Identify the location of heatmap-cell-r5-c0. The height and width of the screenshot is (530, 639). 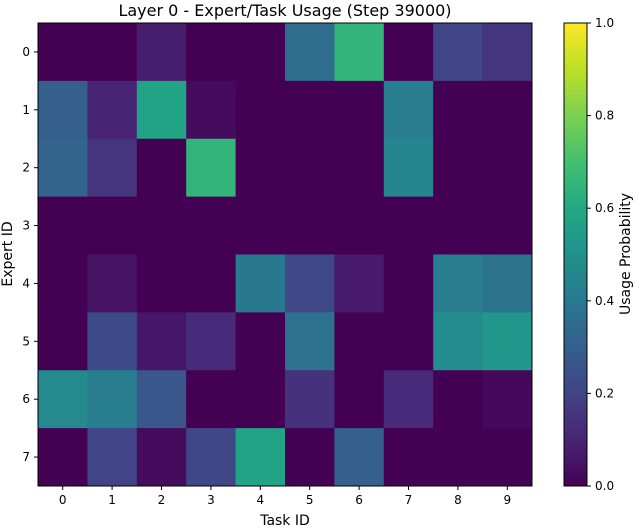
(63, 341).